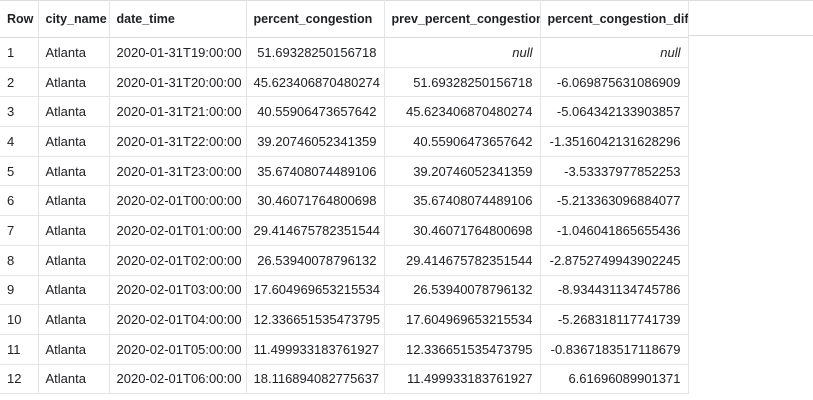 This screenshot has height=400, width=813. What do you see at coordinates (19, 141) in the screenshot?
I see `cell-row: 4` at bounding box center [19, 141].